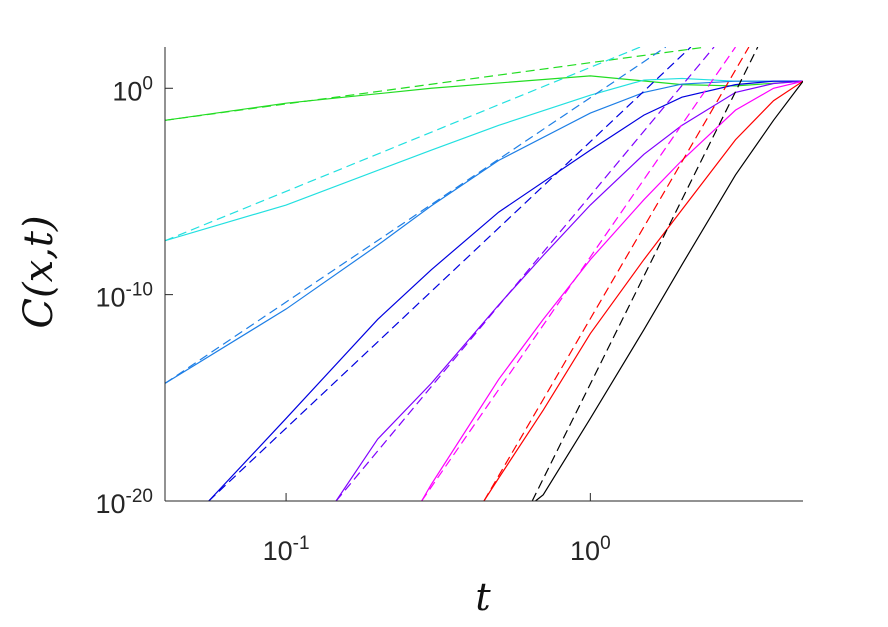 The image size is (888, 627). Describe the element at coordinates (286, 549) in the screenshot. I see `x-tick-label: 10⁻¹` at that location.